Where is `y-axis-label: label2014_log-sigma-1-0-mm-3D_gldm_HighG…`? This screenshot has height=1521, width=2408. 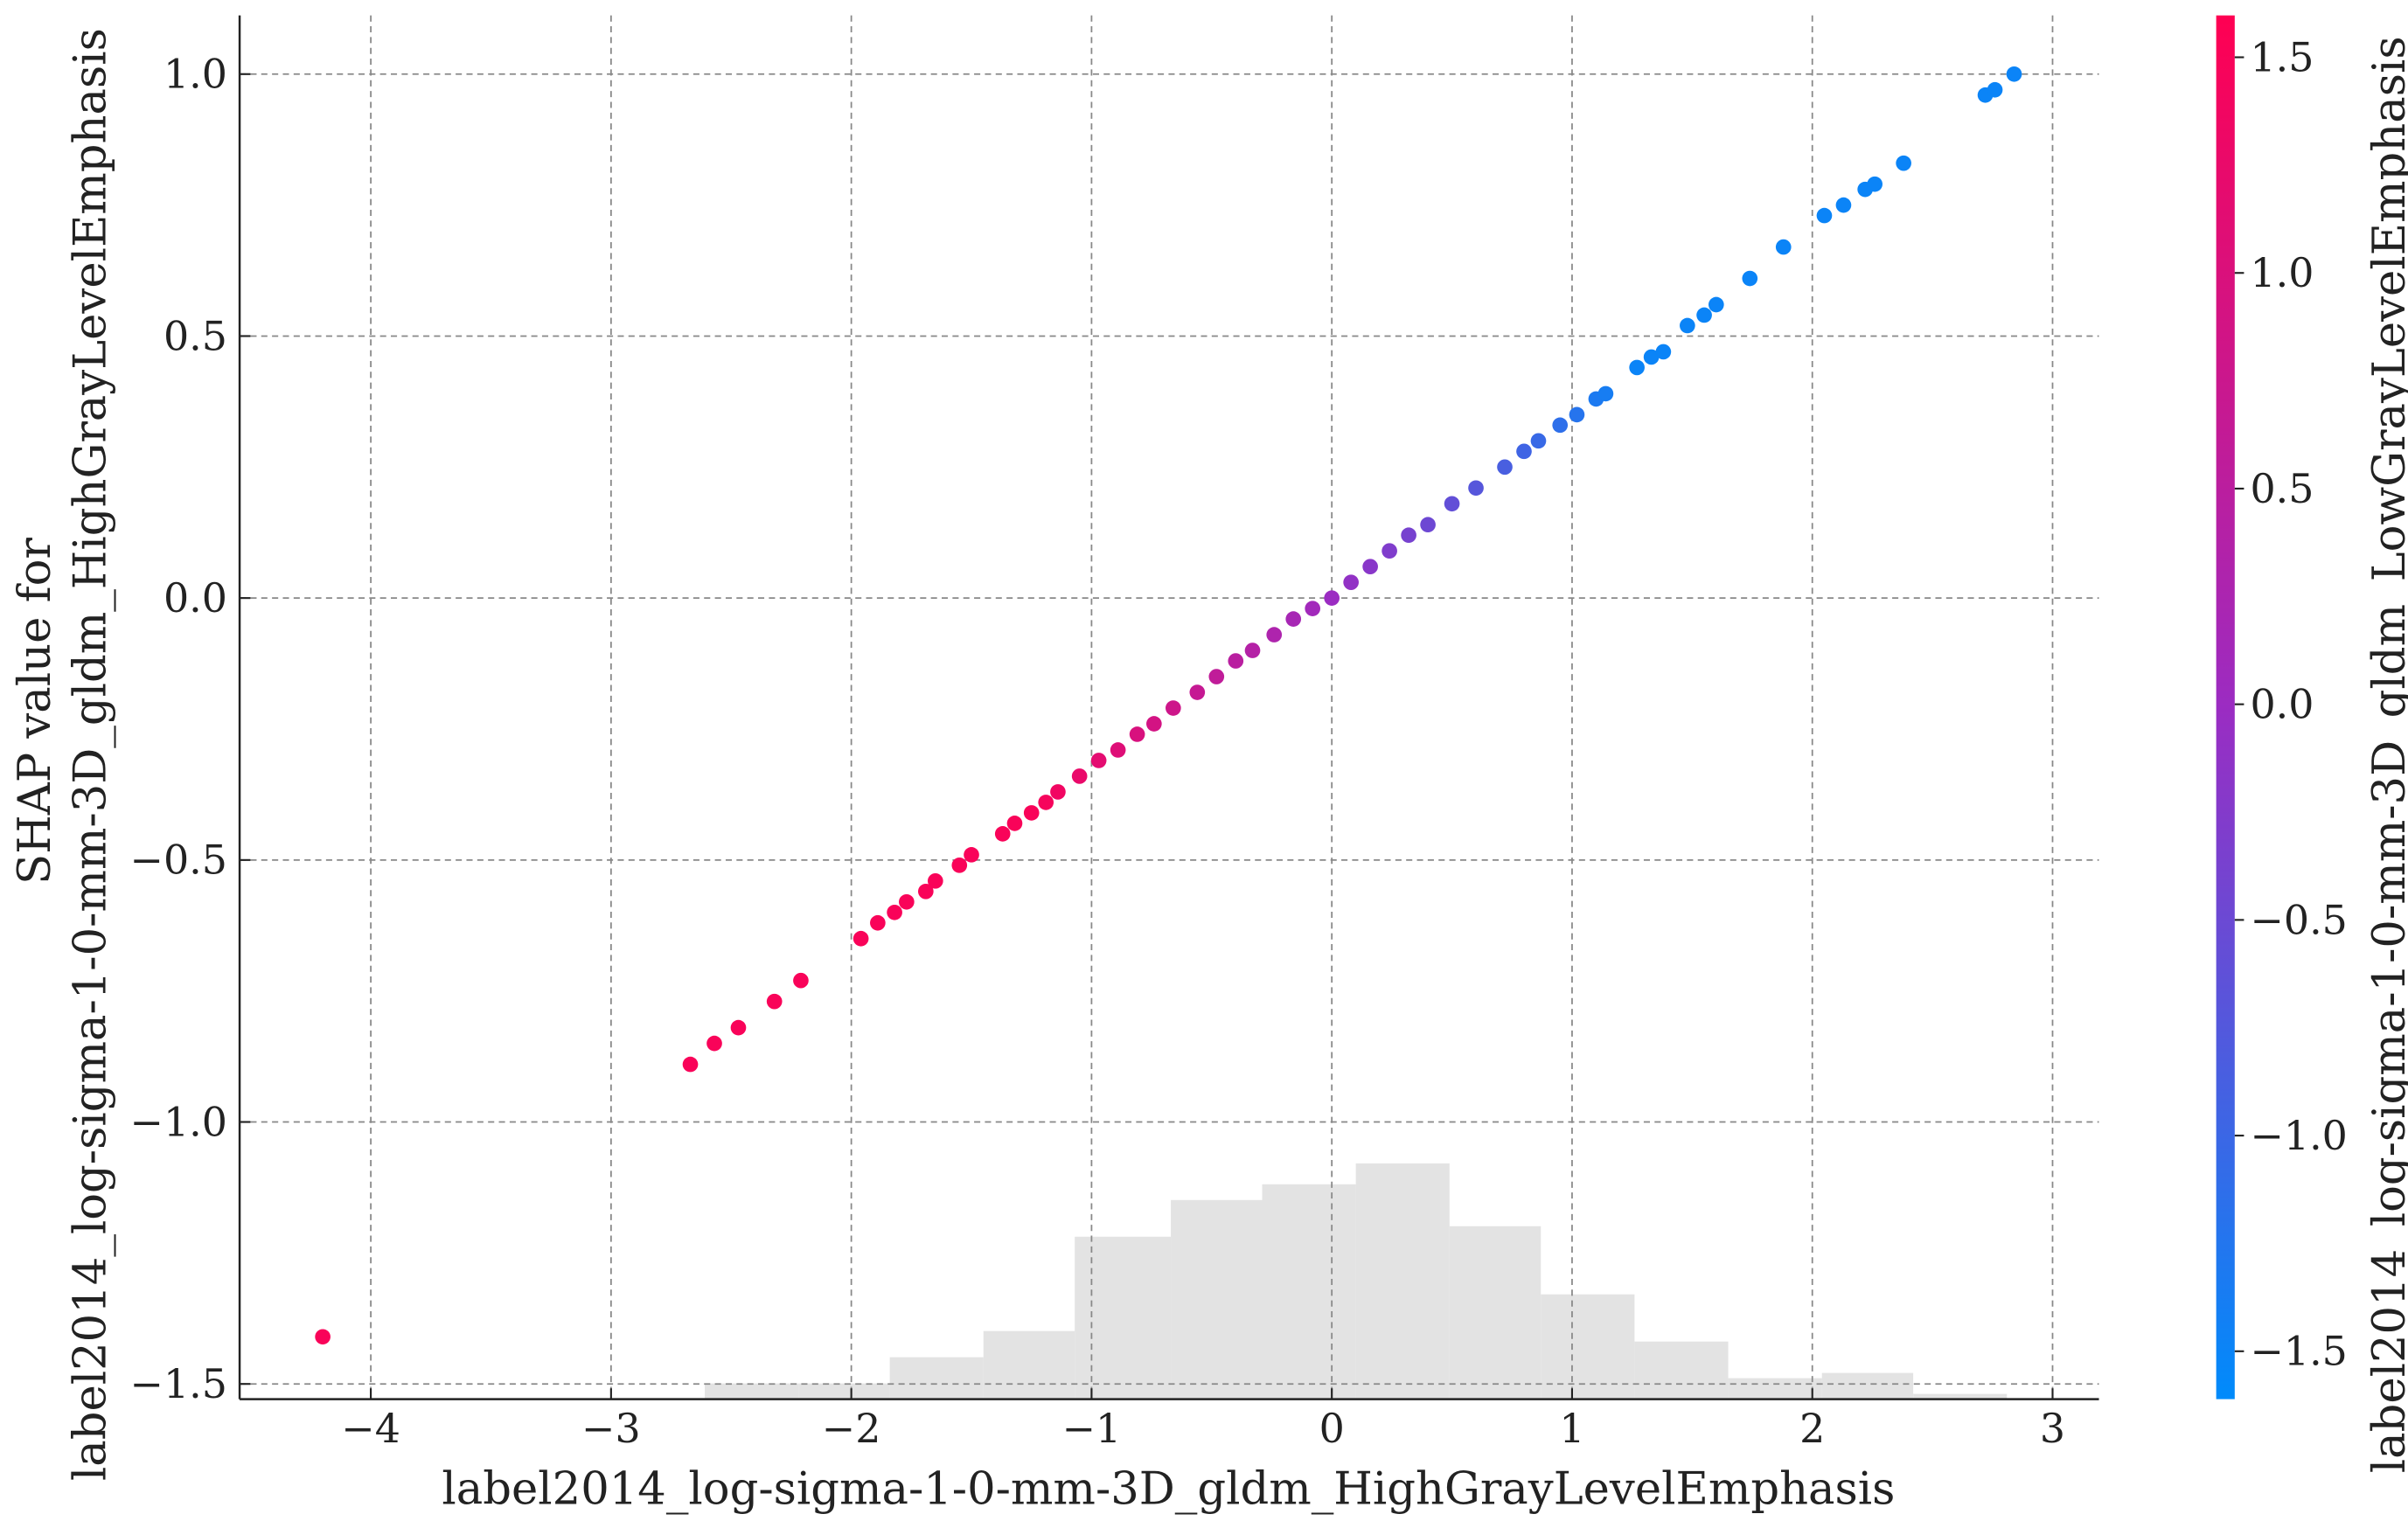 y-axis-label: label2014_log-sigma-1-0-mm-3D_gldm_HighG… is located at coordinates (91, 755).